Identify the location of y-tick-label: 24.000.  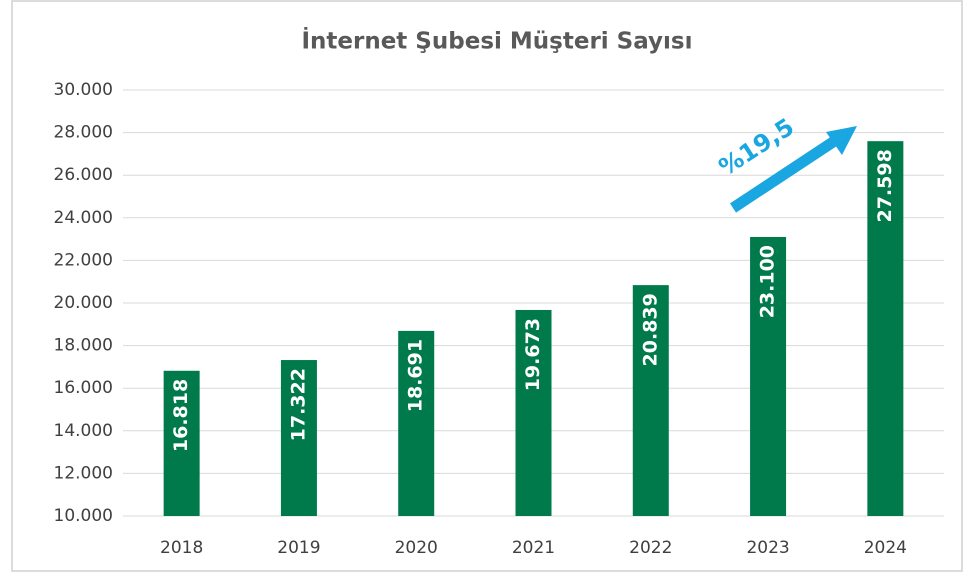
(83, 218).